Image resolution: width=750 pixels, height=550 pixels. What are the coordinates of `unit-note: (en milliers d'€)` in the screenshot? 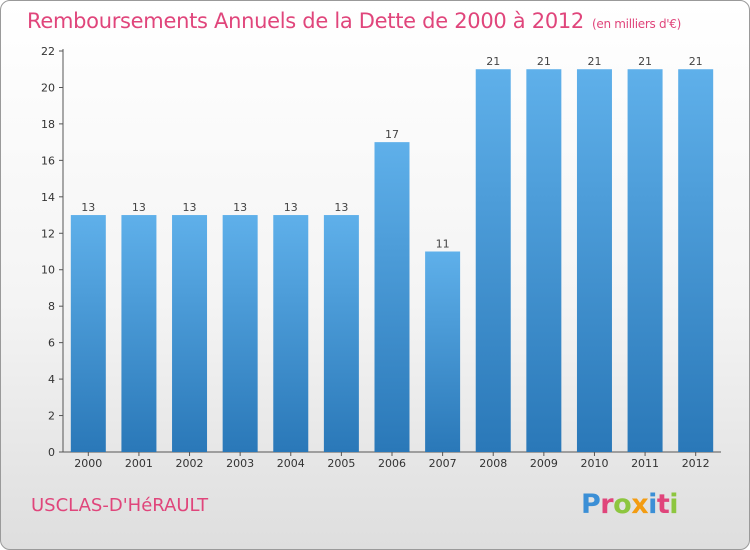 It's located at (637, 24).